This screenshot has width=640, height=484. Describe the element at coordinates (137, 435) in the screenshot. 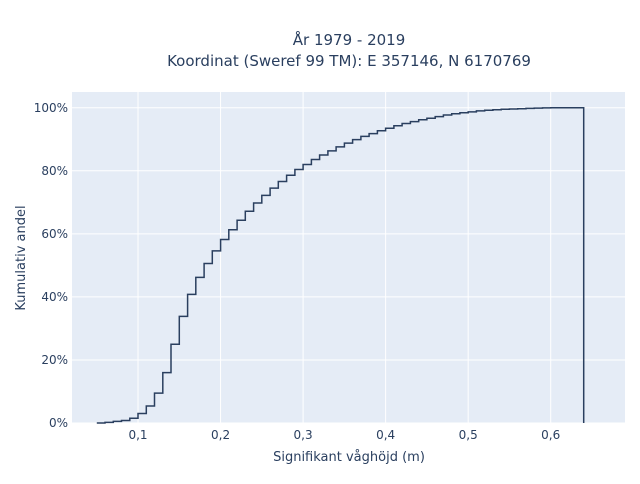

I see `x-tick-label: 0,1` at that location.